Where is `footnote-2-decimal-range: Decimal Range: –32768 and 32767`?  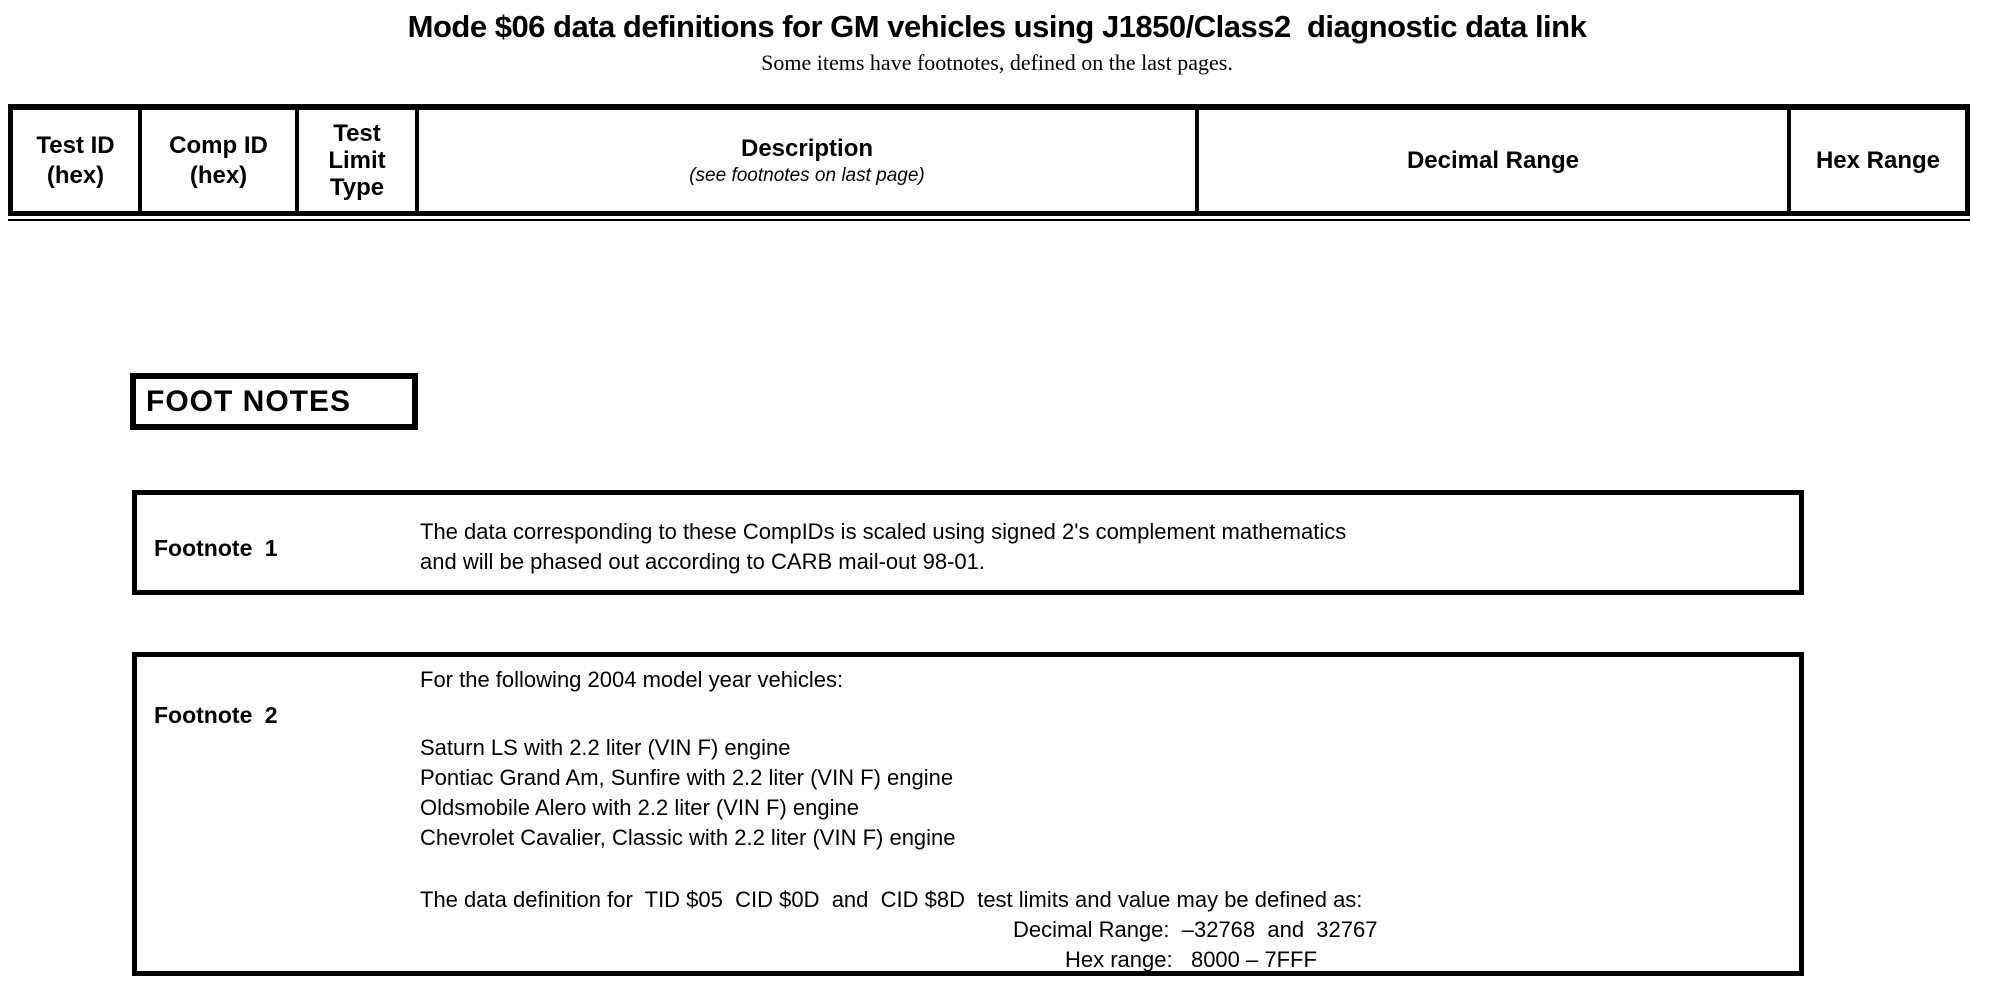
footnote-2-decimal-range: Decimal Range: –32768 and 32767 is located at coordinates (1195, 929).